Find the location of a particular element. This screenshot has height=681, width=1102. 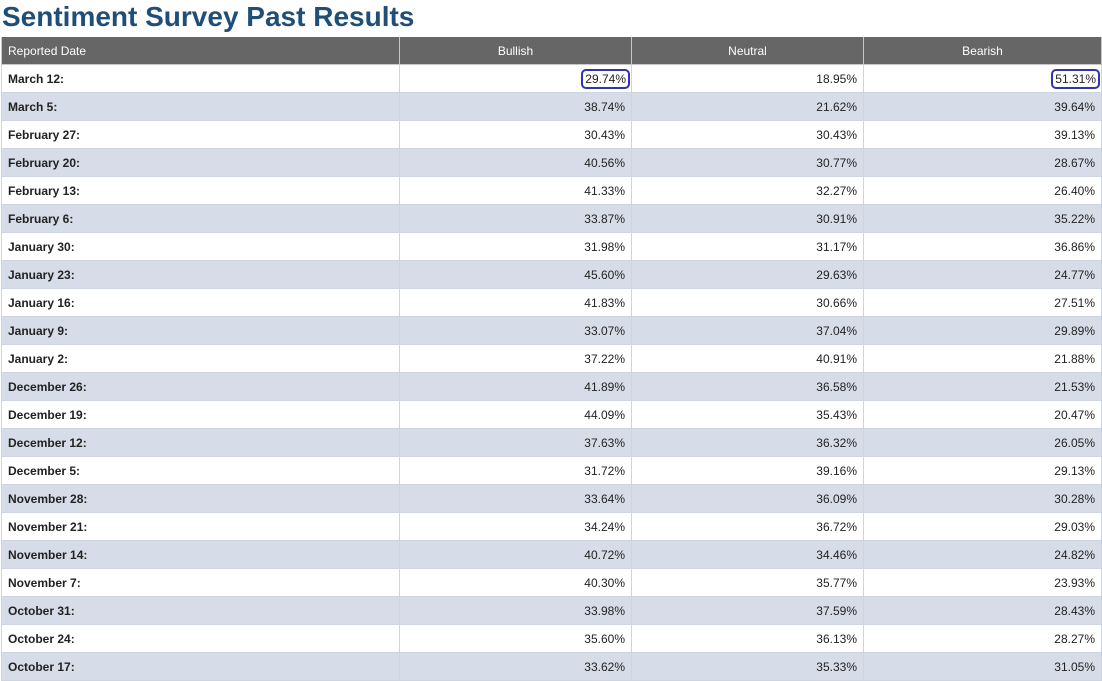

bearish-cell: 26.40% is located at coordinates (982, 190).